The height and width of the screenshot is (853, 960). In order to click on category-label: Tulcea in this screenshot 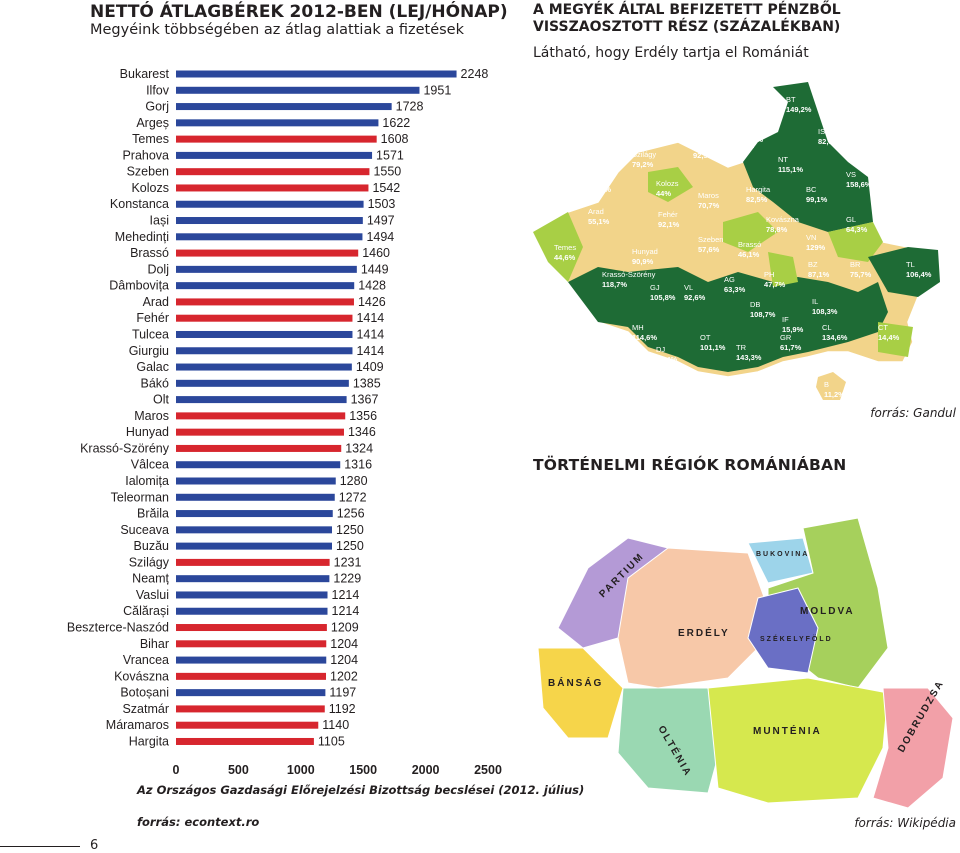, I will do `click(150, 334)`.